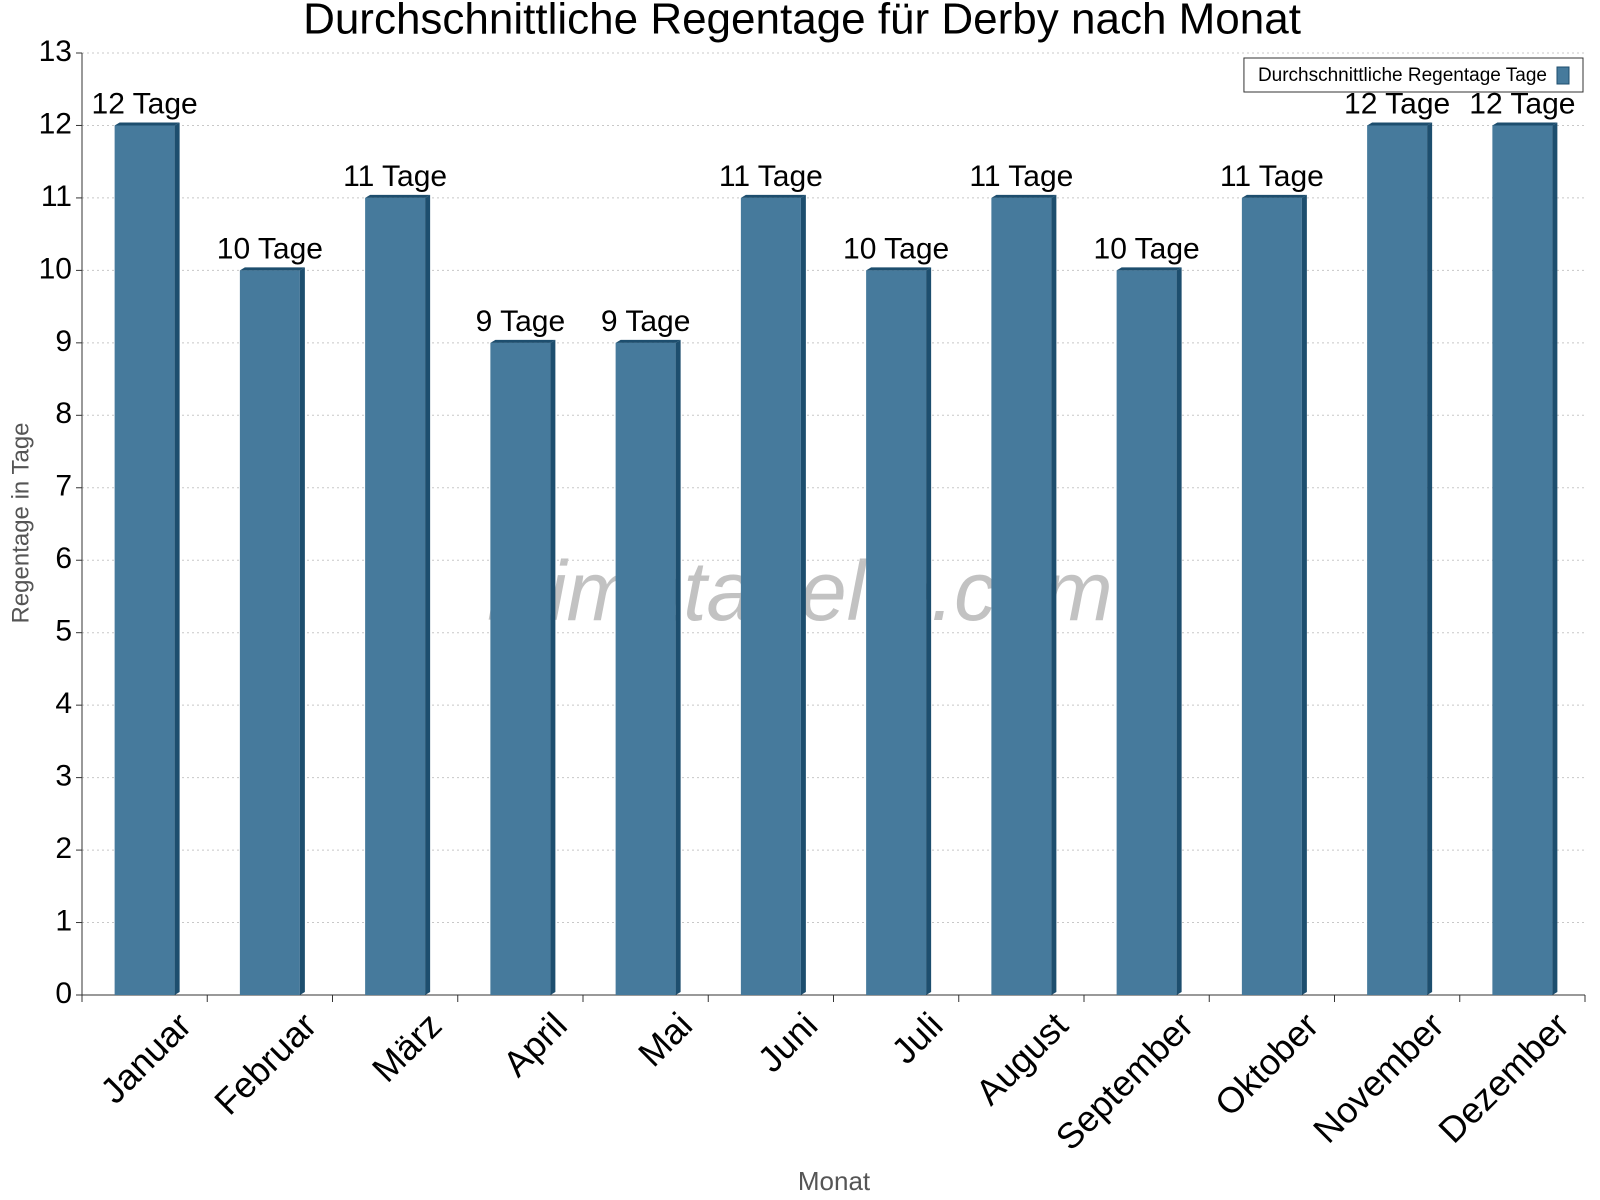 The height and width of the screenshot is (1200, 1600). What do you see at coordinates (63, 486) in the screenshot?
I see `y-tick-label: 7` at bounding box center [63, 486].